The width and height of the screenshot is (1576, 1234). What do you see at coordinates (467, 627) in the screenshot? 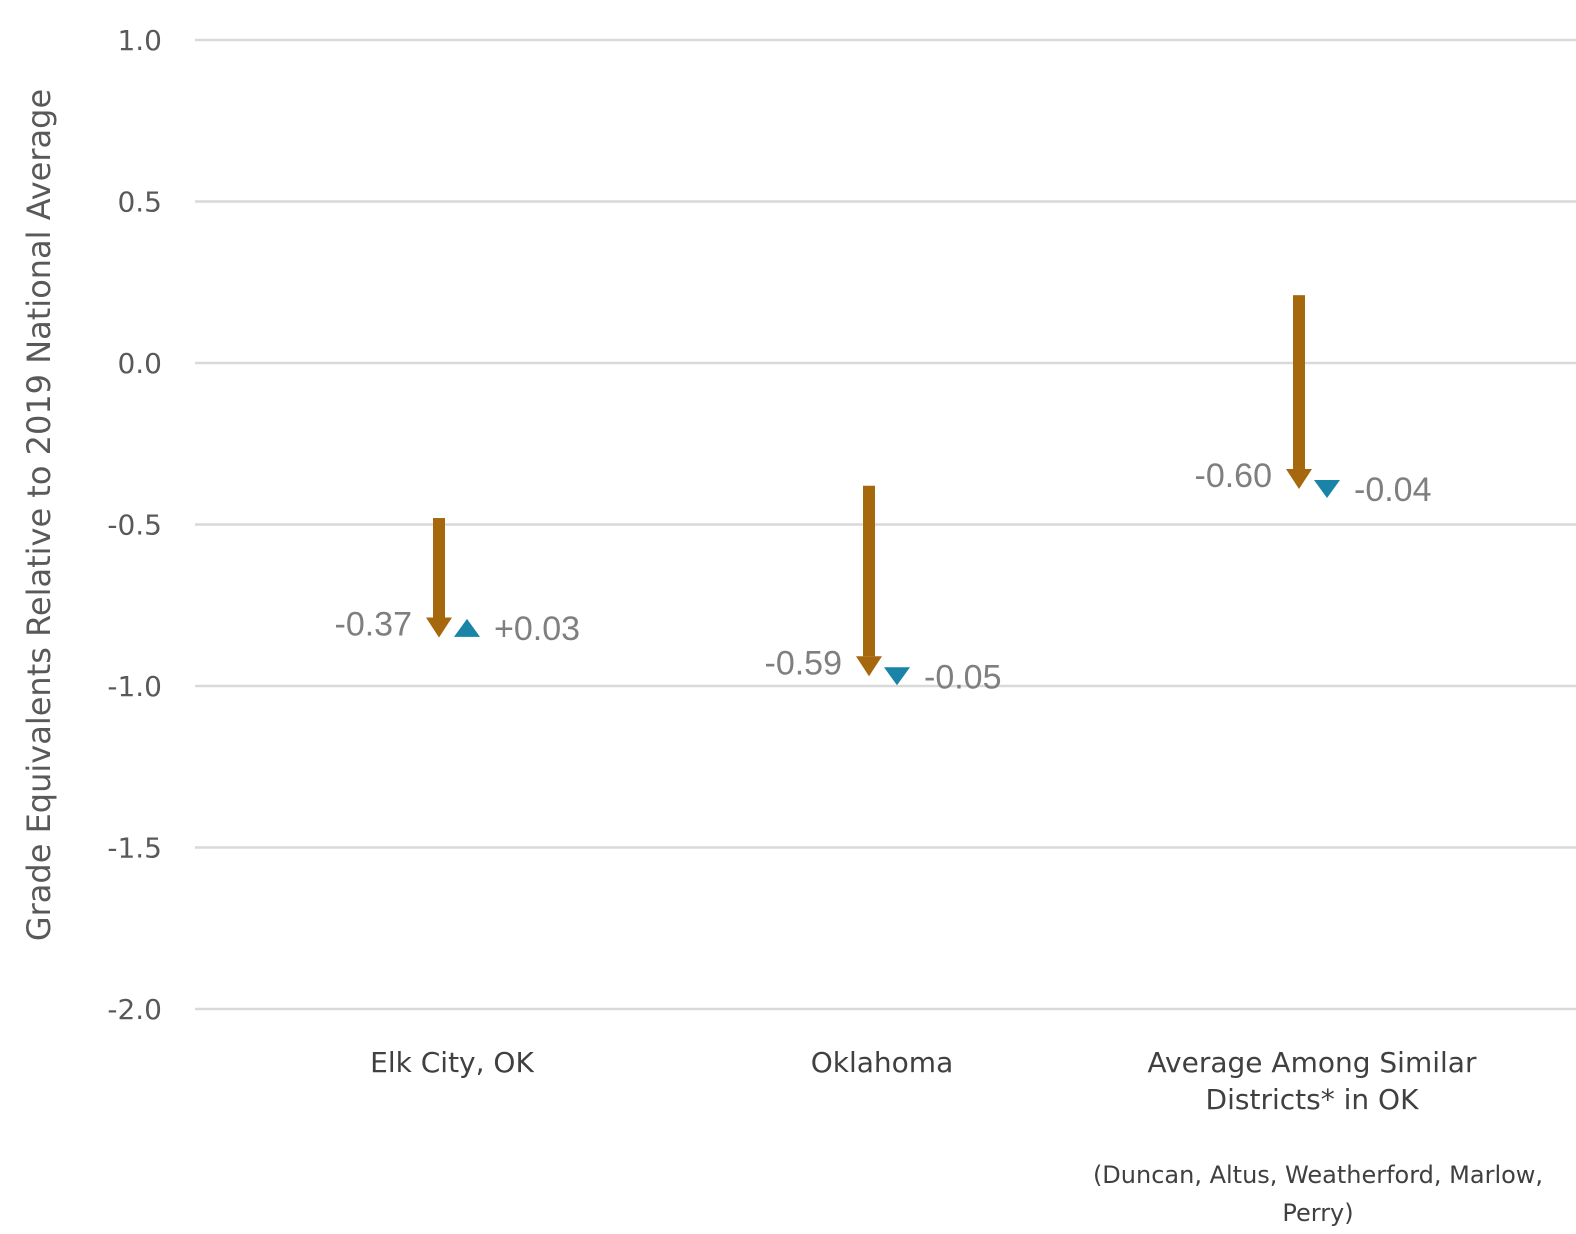
I see `triangle-up-marker` at bounding box center [467, 627].